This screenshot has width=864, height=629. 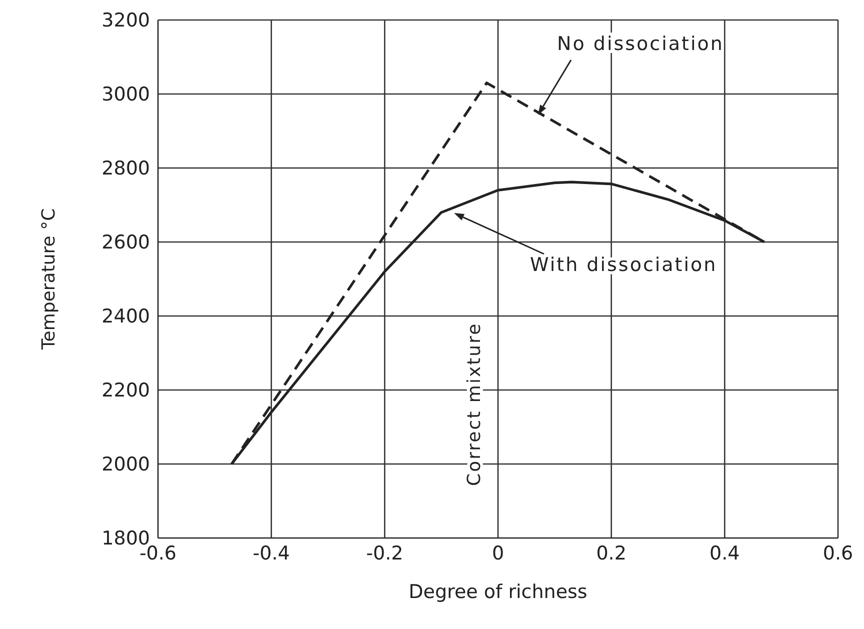 What do you see at coordinates (126, 317) in the screenshot?
I see `y-tick-label: 2400` at bounding box center [126, 317].